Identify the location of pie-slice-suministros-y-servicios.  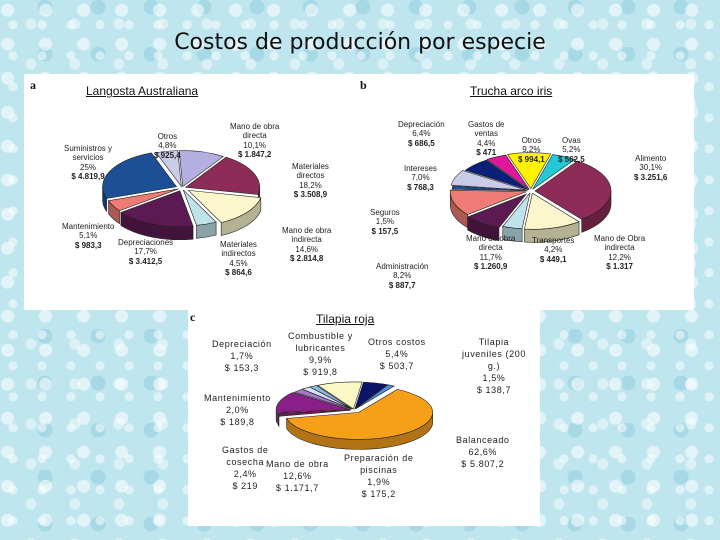
(140, 175).